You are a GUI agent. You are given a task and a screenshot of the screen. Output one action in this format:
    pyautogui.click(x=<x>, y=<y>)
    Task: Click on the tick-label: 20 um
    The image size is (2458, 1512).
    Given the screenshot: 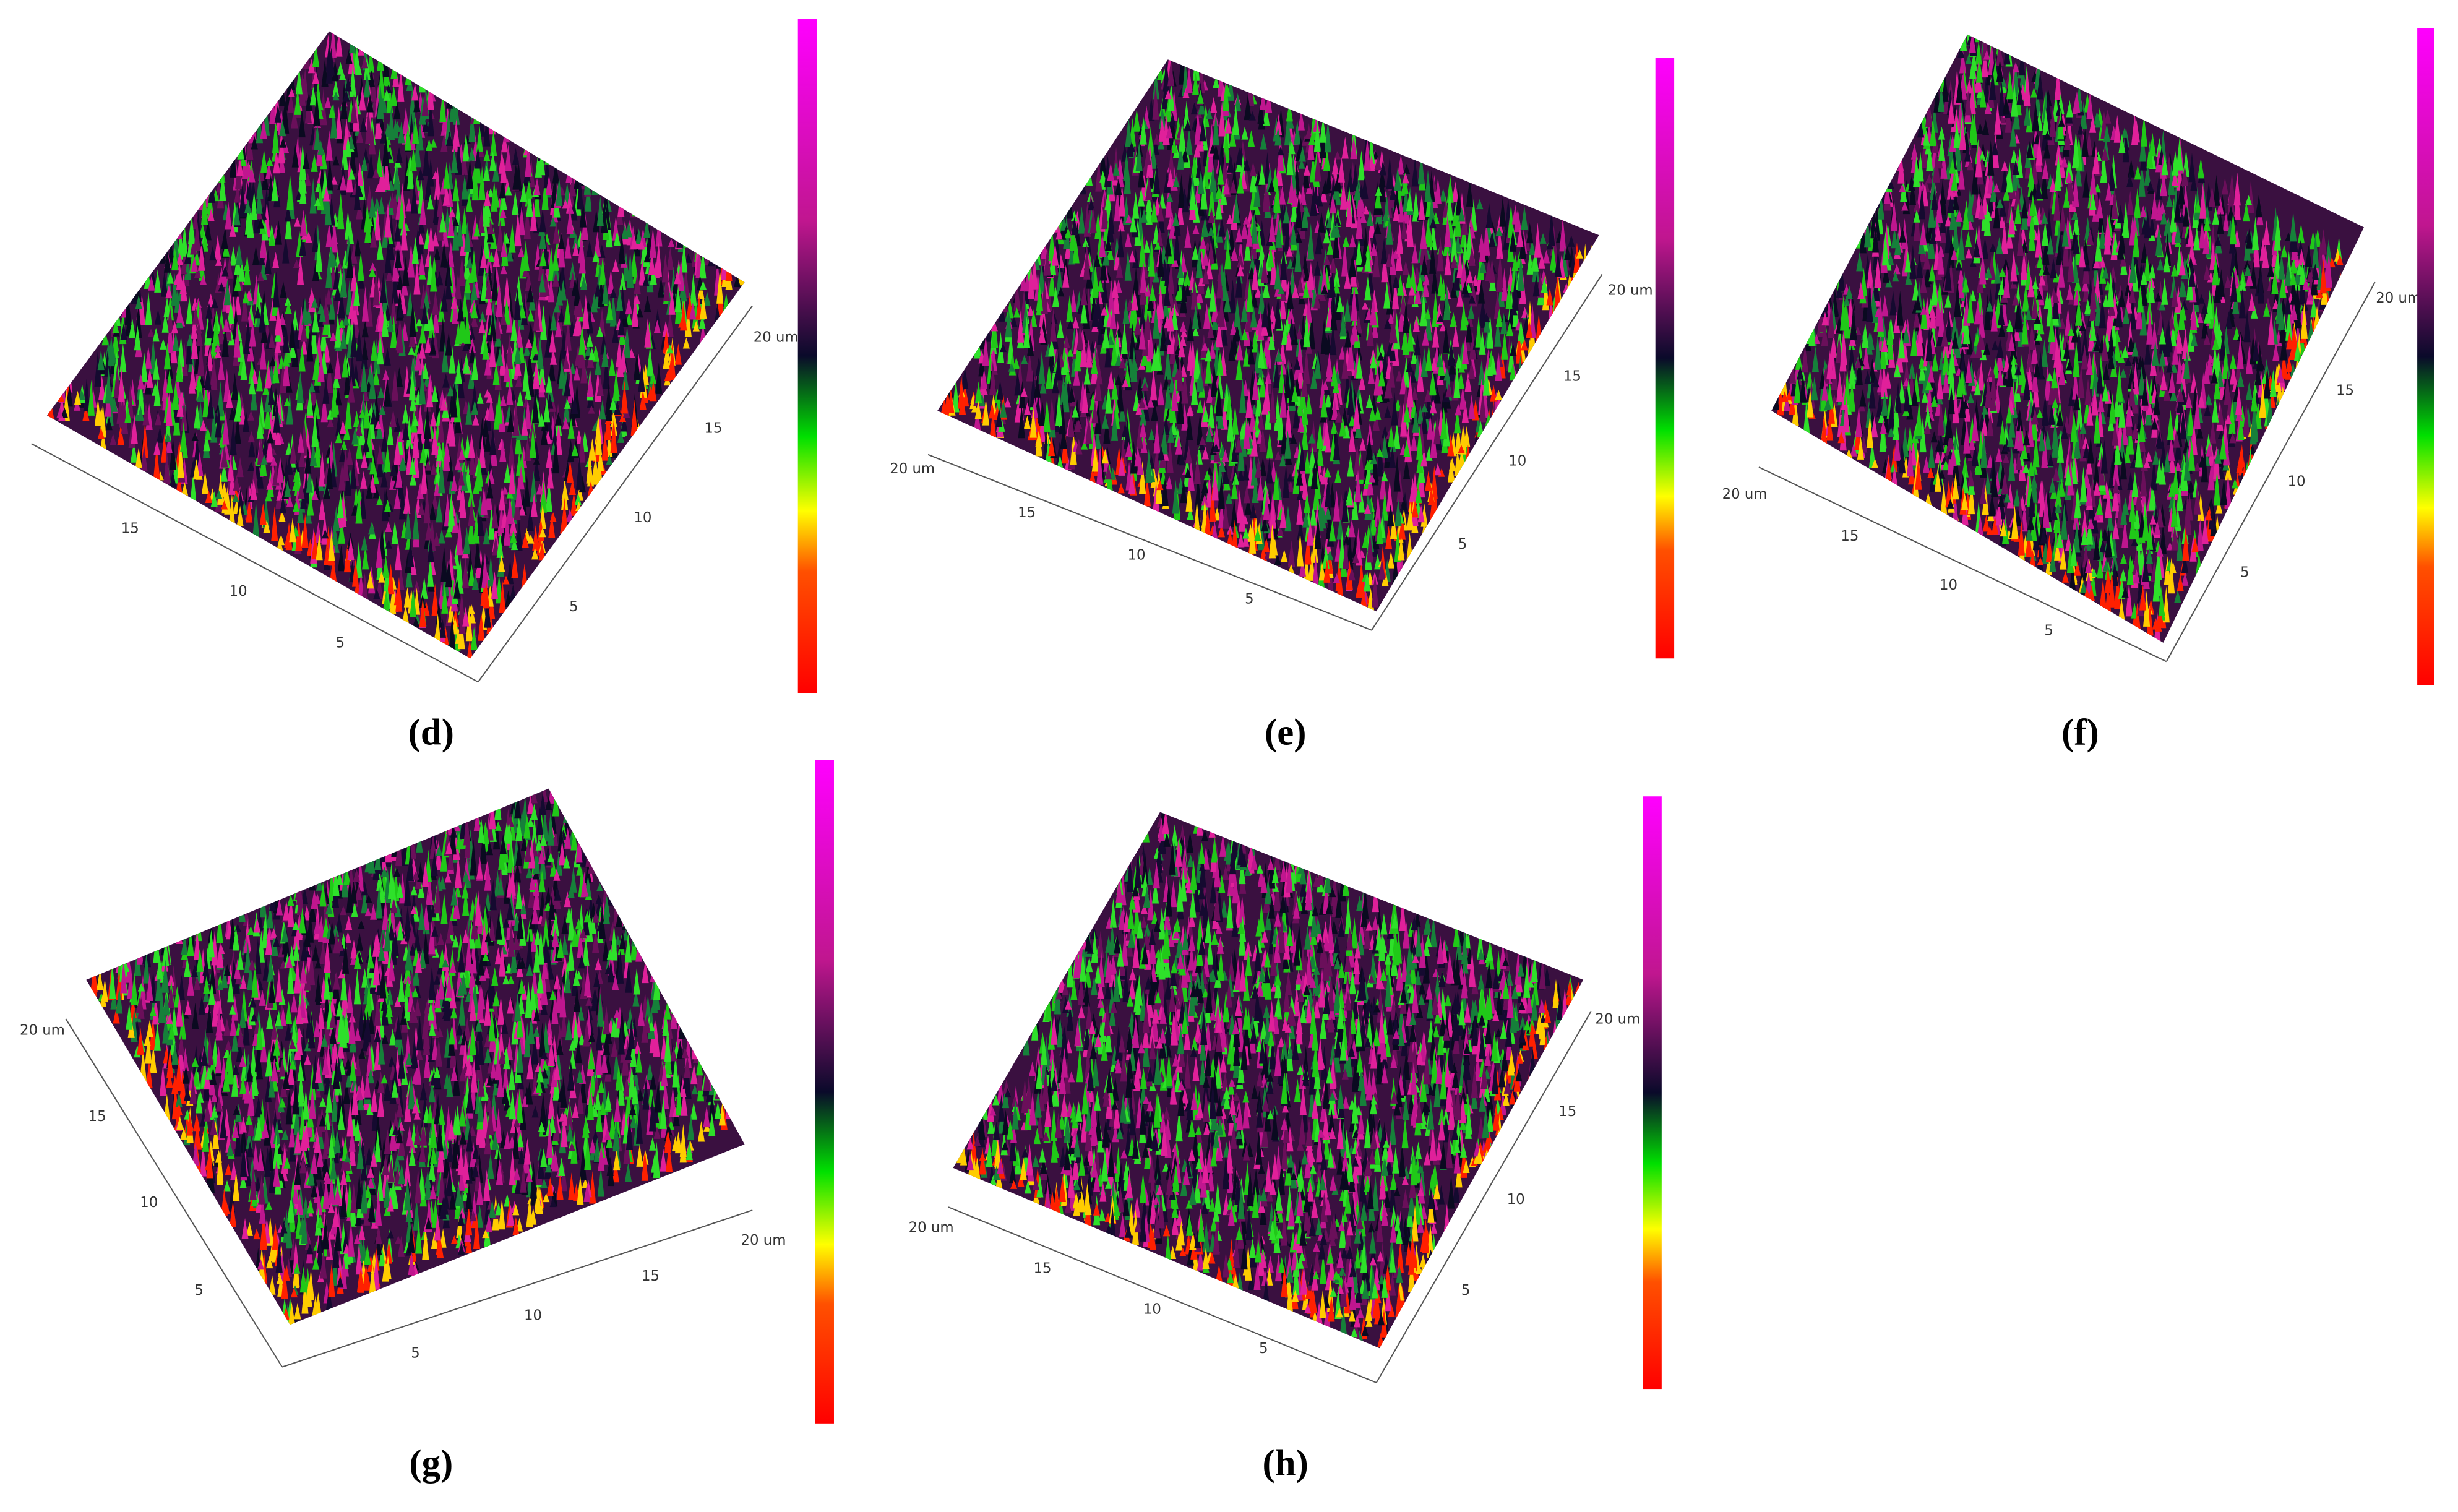 What is the action you would take?
    pyautogui.click(x=777, y=337)
    